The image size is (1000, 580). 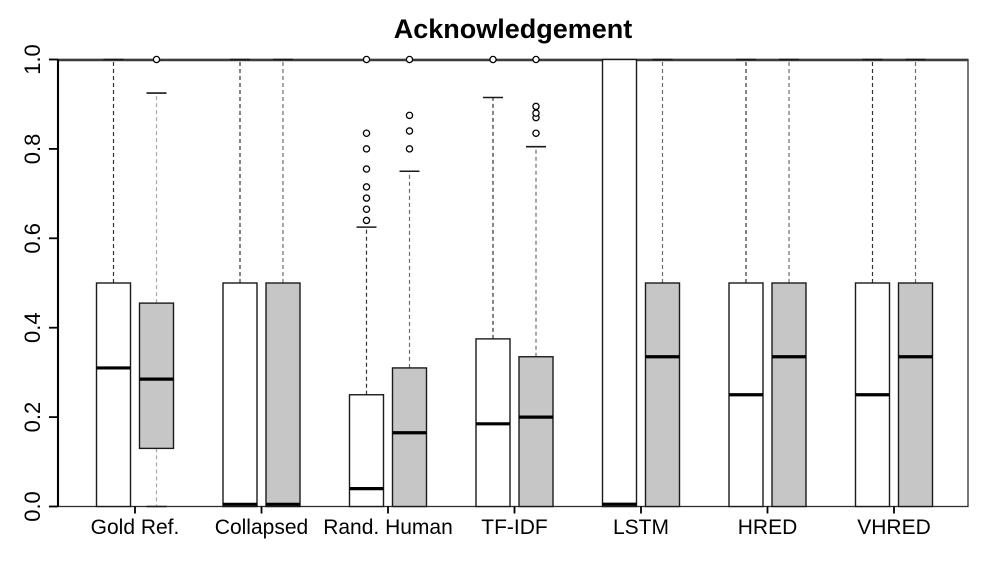 I want to click on y-tick-label: 0.4, so click(x=32, y=327).